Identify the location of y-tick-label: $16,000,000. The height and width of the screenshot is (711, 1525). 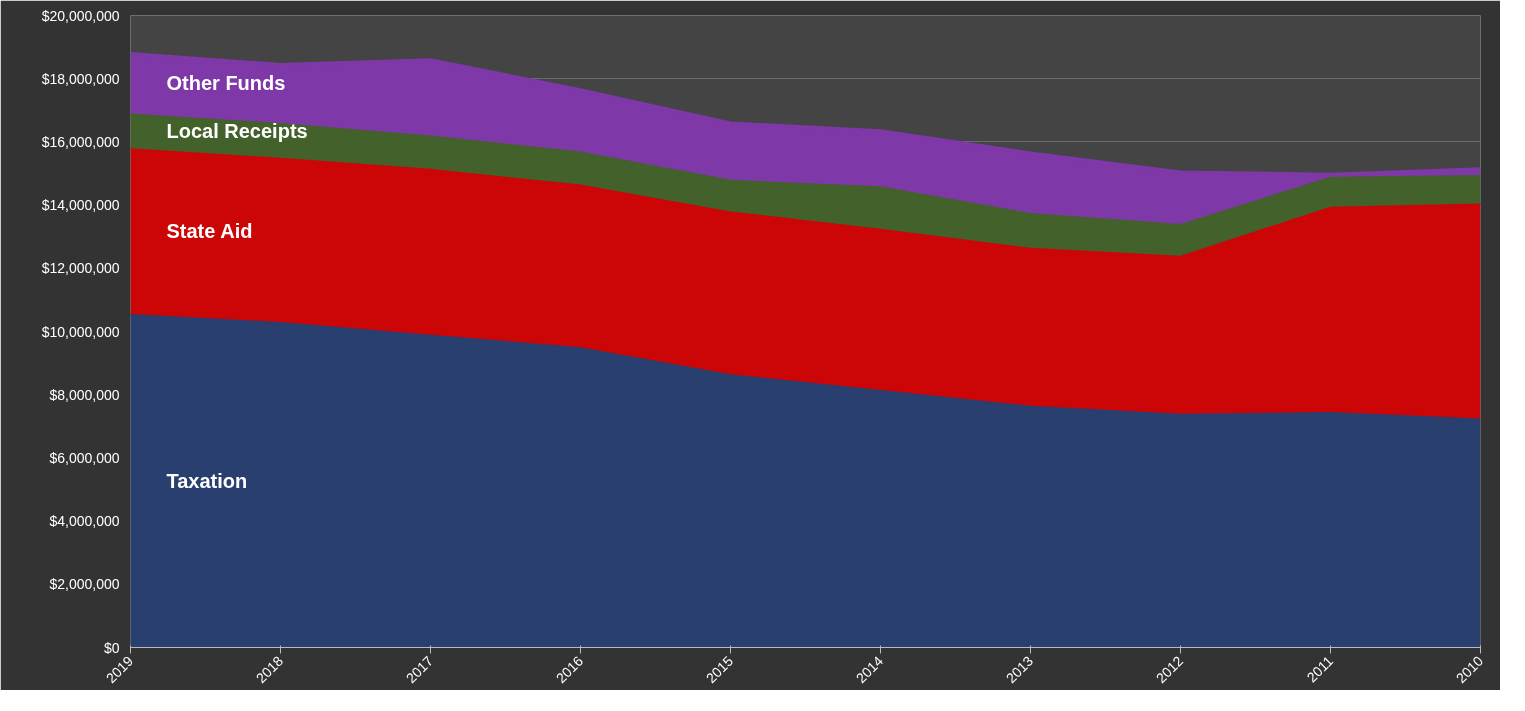
(80, 141).